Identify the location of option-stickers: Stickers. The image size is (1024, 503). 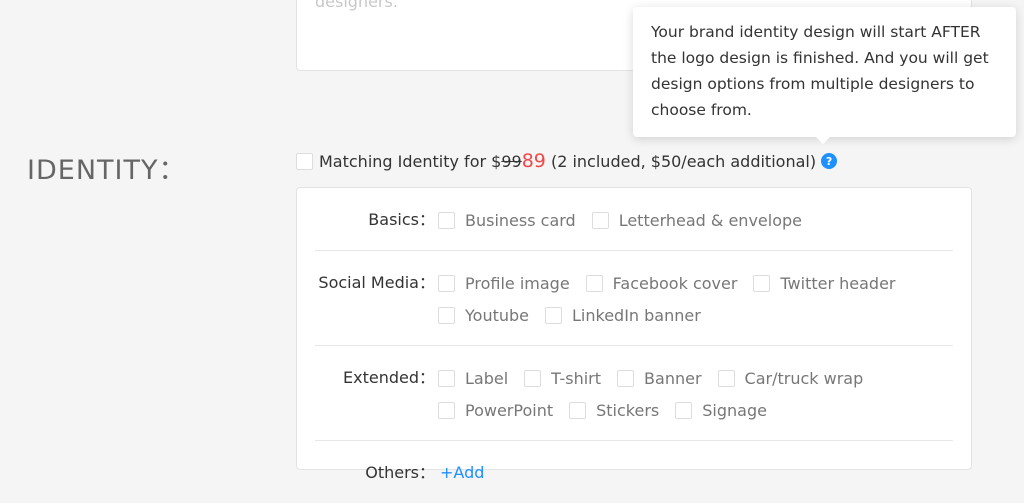
(614, 410).